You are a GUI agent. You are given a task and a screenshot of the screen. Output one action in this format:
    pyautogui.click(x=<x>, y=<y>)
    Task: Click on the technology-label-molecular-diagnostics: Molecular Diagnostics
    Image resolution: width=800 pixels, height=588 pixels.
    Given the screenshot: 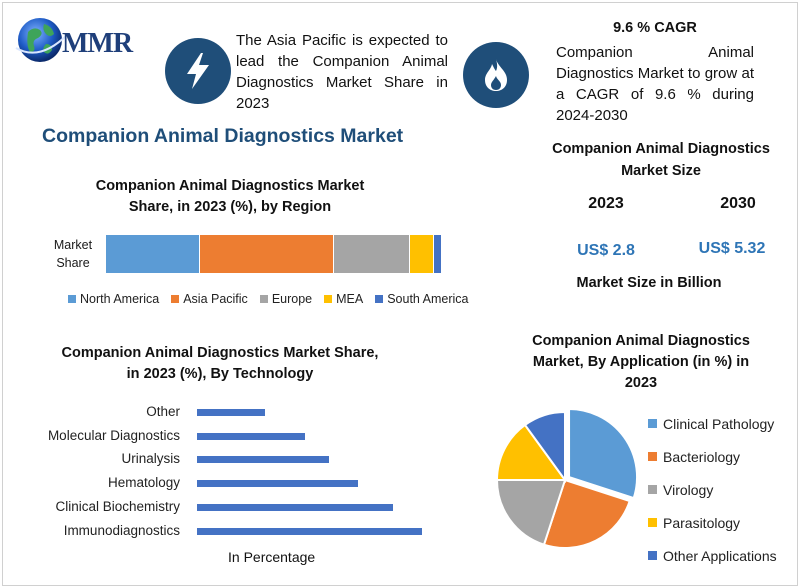 What is the action you would take?
    pyautogui.click(x=113, y=435)
    